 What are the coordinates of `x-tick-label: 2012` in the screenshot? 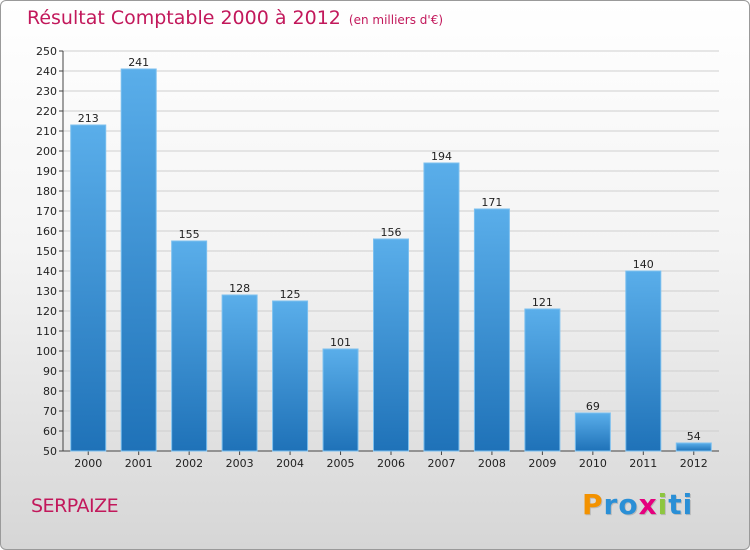 It's located at (694, 463).